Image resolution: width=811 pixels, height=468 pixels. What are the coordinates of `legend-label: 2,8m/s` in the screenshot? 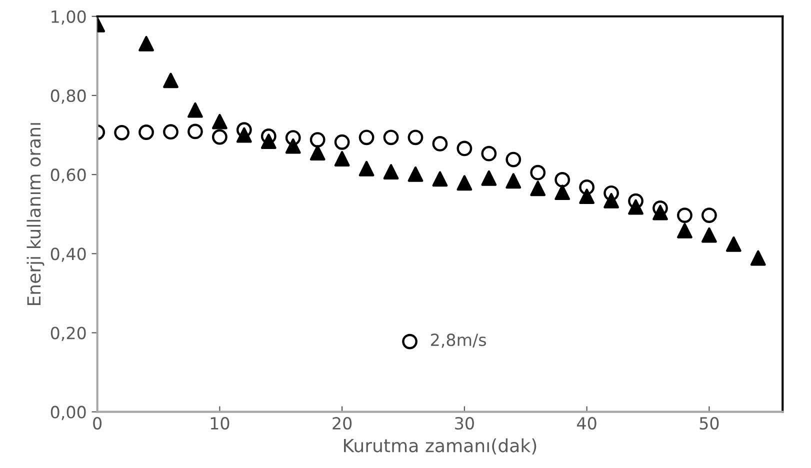 It's located at (458, 341).